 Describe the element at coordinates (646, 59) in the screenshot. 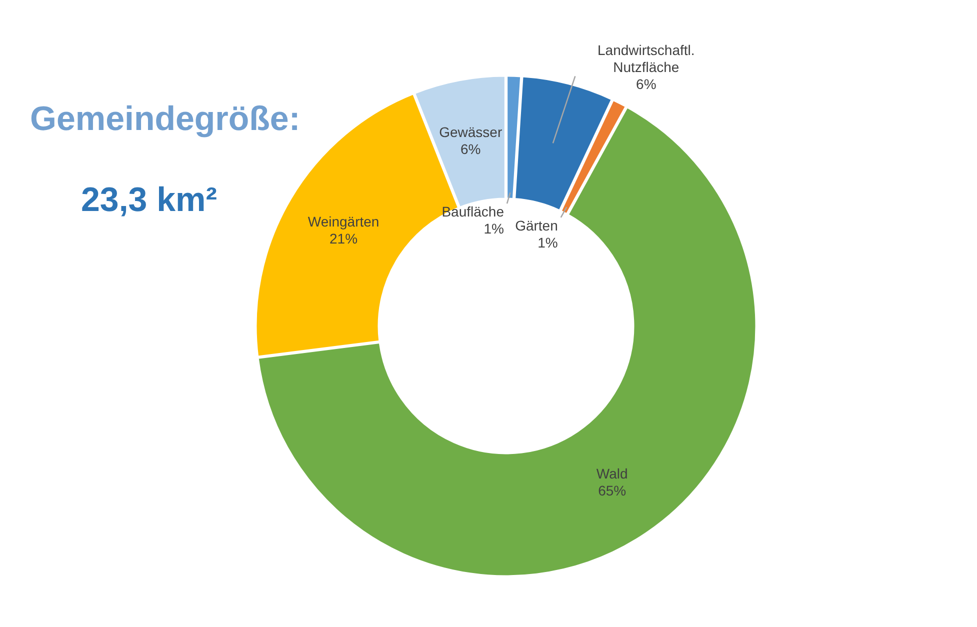

I see `slice-label: Landwirtschaftl. Nutzfläche` at that location.